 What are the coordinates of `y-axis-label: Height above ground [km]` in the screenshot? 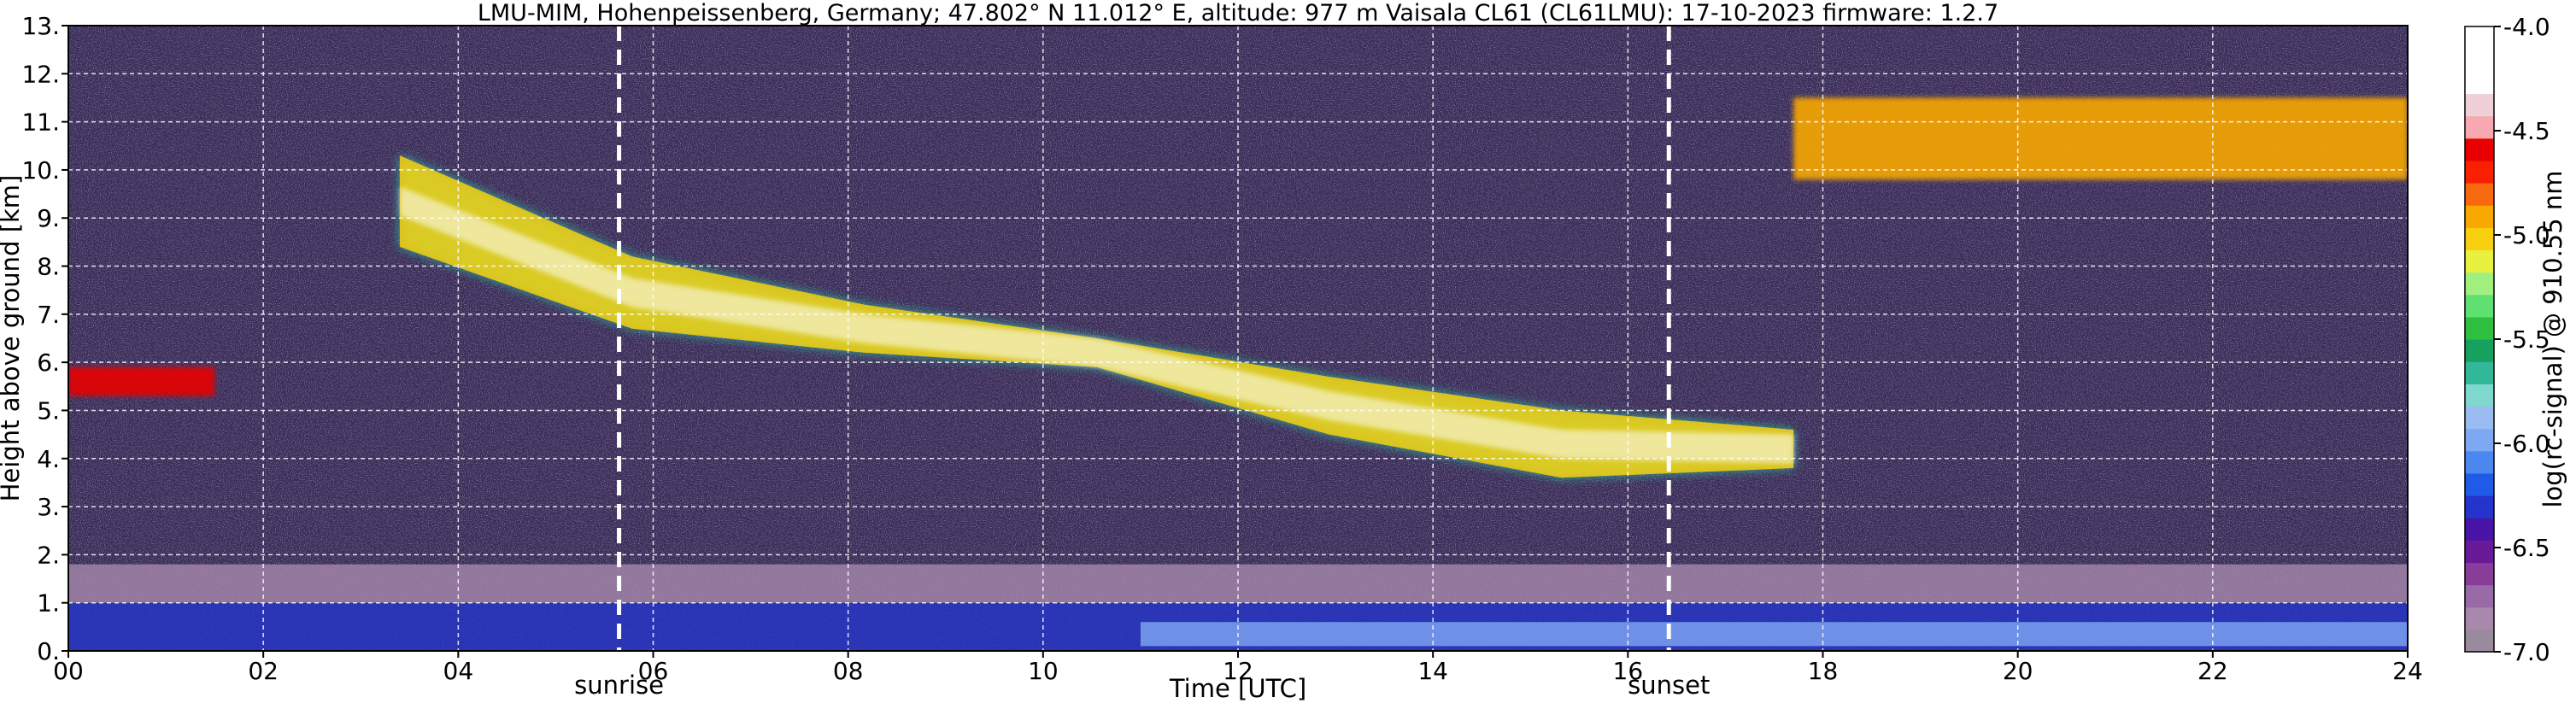 It's located at (12, 338).